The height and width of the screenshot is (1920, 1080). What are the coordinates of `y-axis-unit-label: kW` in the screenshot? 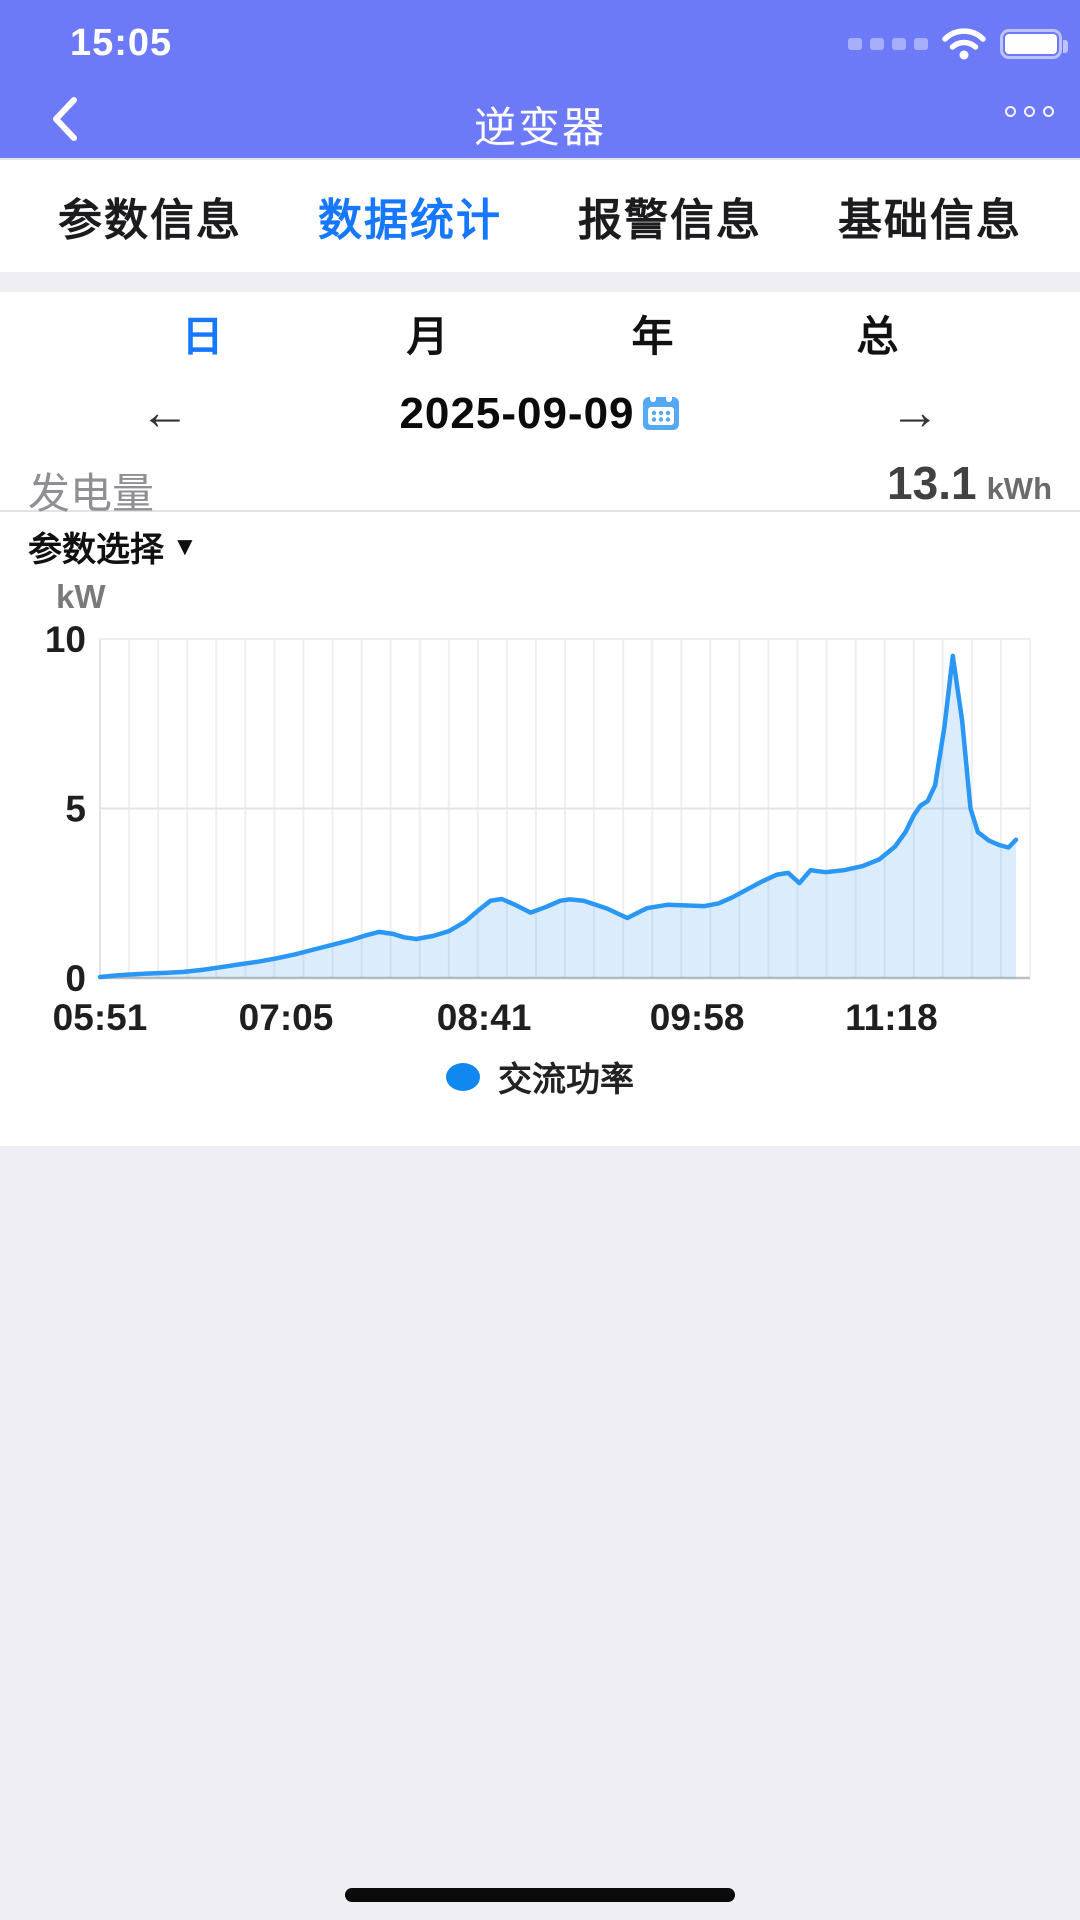 It's located at (81, 596).